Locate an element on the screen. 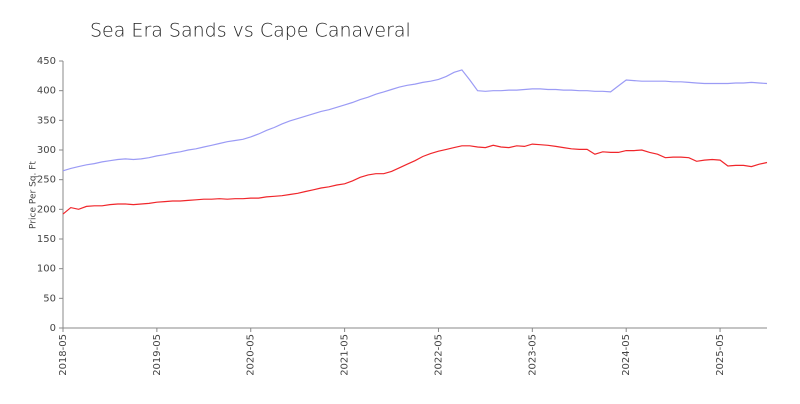  y-tick-label: 300 is located at coordinates (46, 150).